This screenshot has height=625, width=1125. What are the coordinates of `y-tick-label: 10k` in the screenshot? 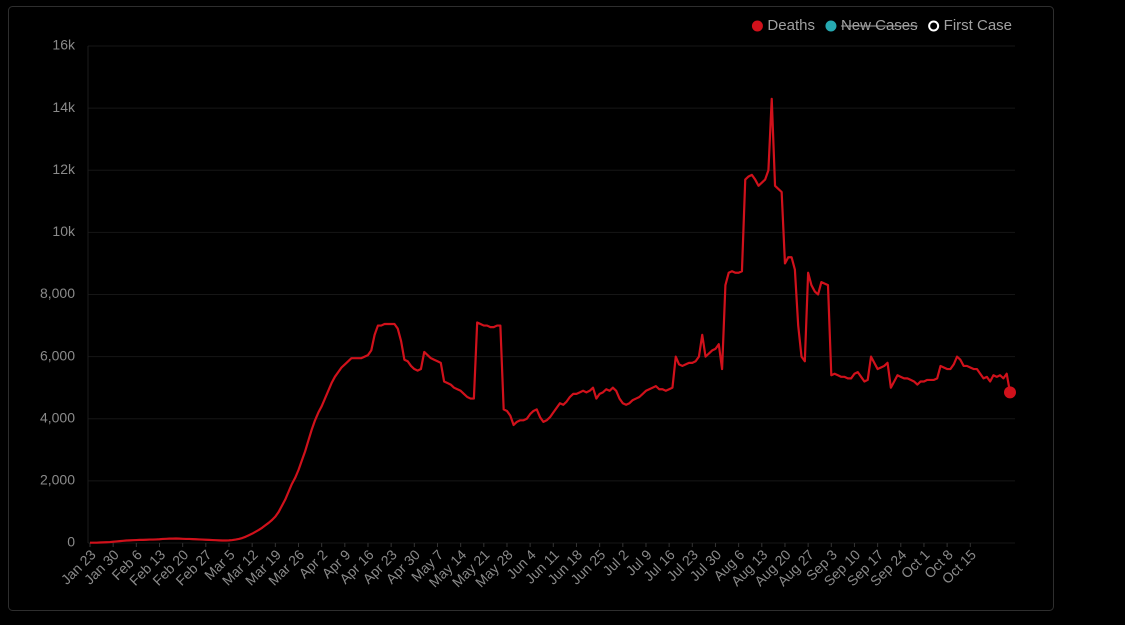 It's located at (64, 231).